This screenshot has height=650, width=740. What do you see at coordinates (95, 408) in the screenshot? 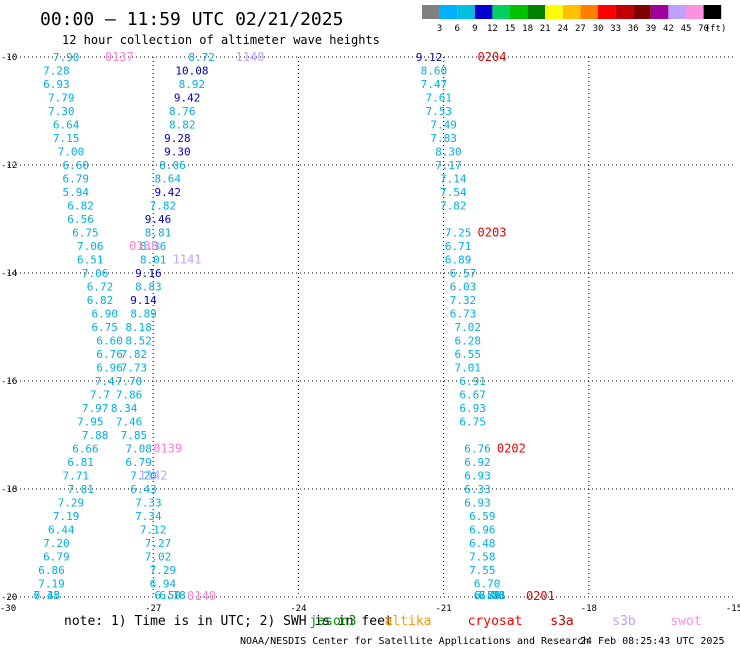
I see `wave-height-label: 7.97` at bounding box center [95, 408].